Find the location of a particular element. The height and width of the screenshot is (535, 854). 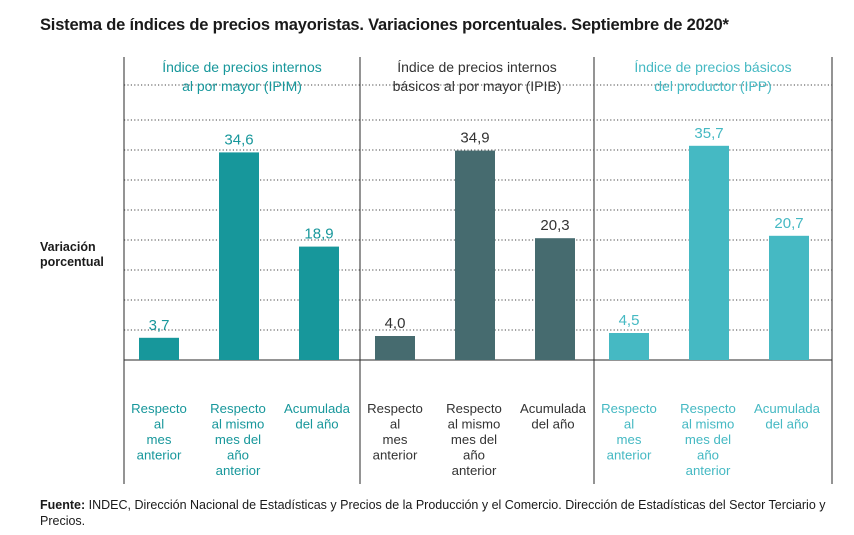

group-title-line: del productor (IPP) is located at coordinates (713, 86).